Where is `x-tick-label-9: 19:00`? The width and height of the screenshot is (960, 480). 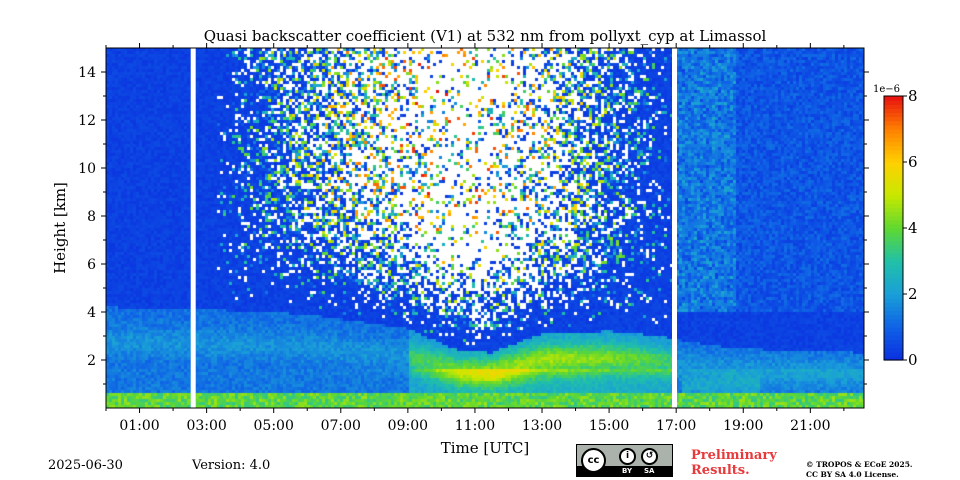 x-tick-label-9: 19:00 is located at coordinates (743, 426).